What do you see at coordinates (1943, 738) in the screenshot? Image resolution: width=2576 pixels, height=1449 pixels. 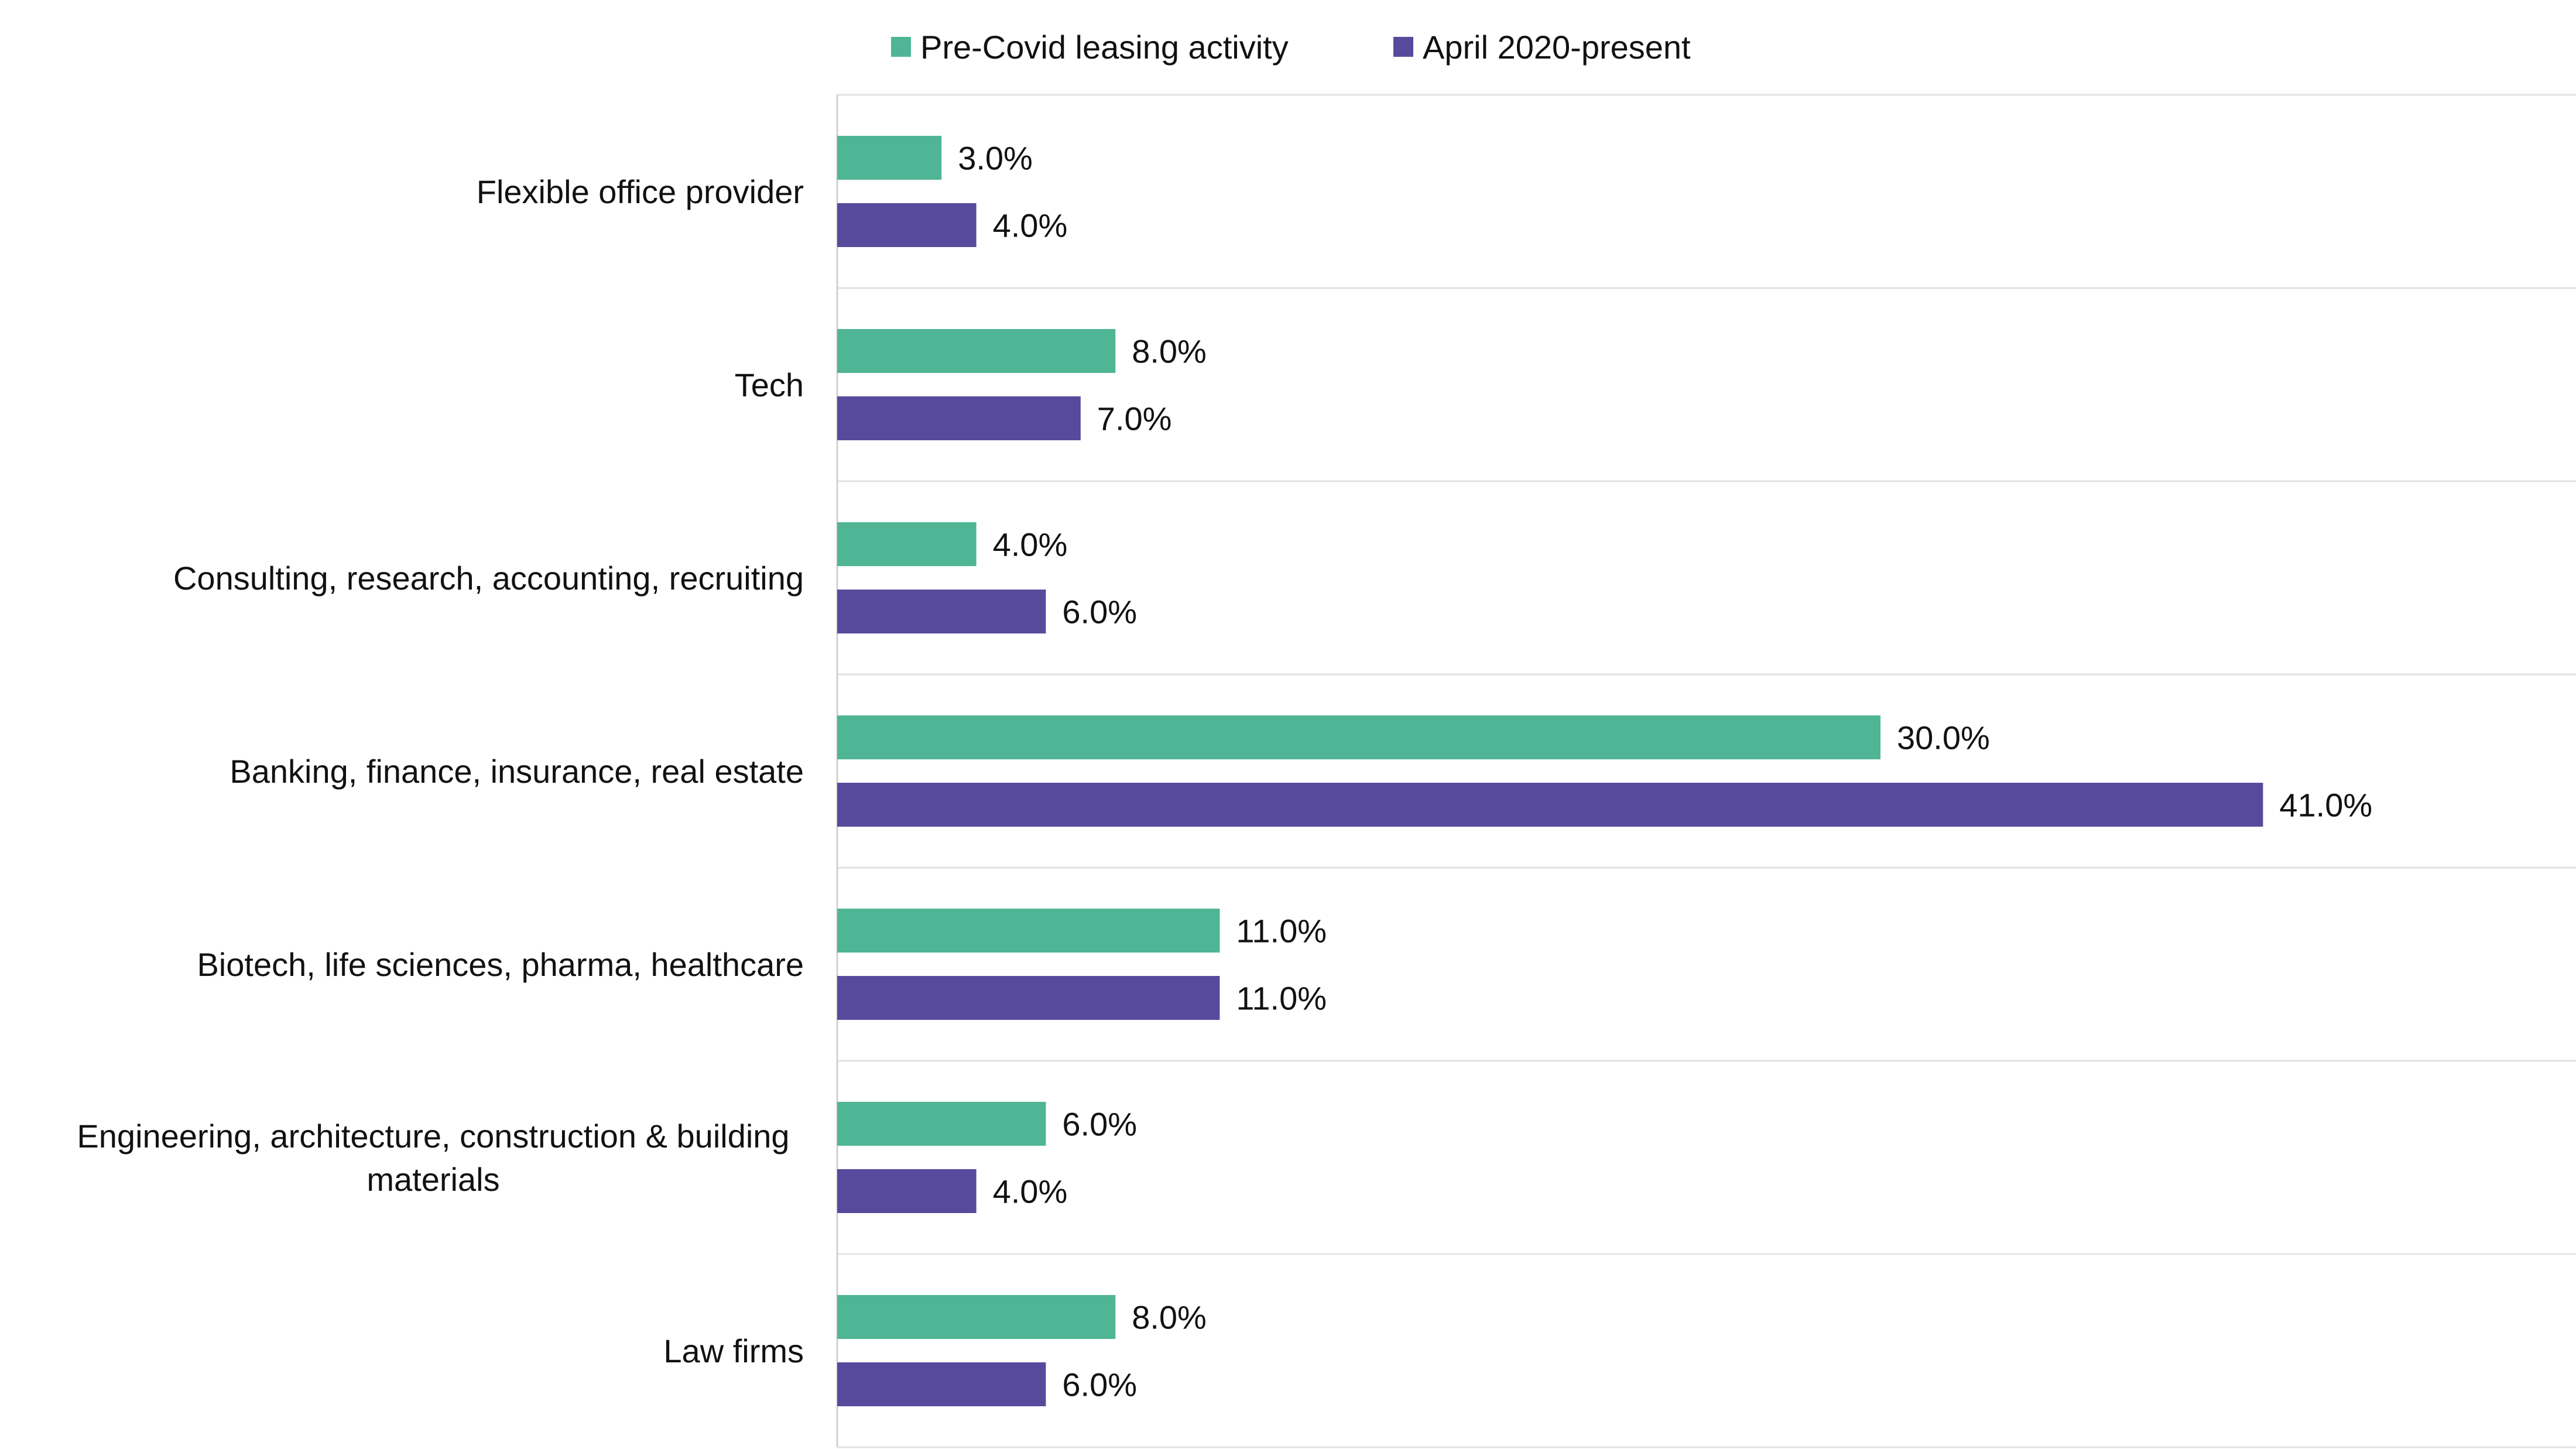 I see `data-label-pre-covid: 30.0%` at bounding box center [1943, 738].